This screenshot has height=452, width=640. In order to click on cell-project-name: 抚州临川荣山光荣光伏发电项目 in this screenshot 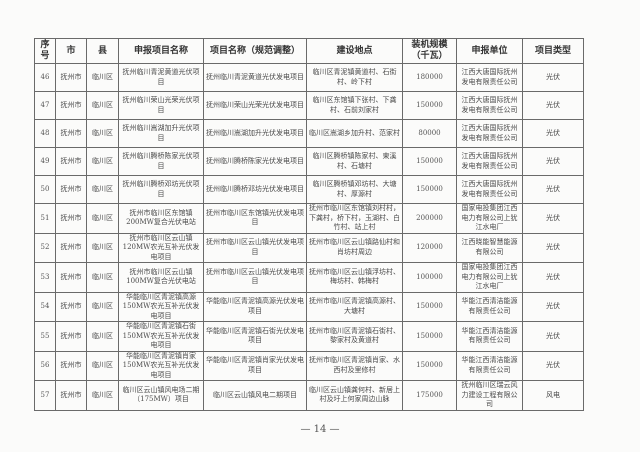, I will do `click(255, 105)`.